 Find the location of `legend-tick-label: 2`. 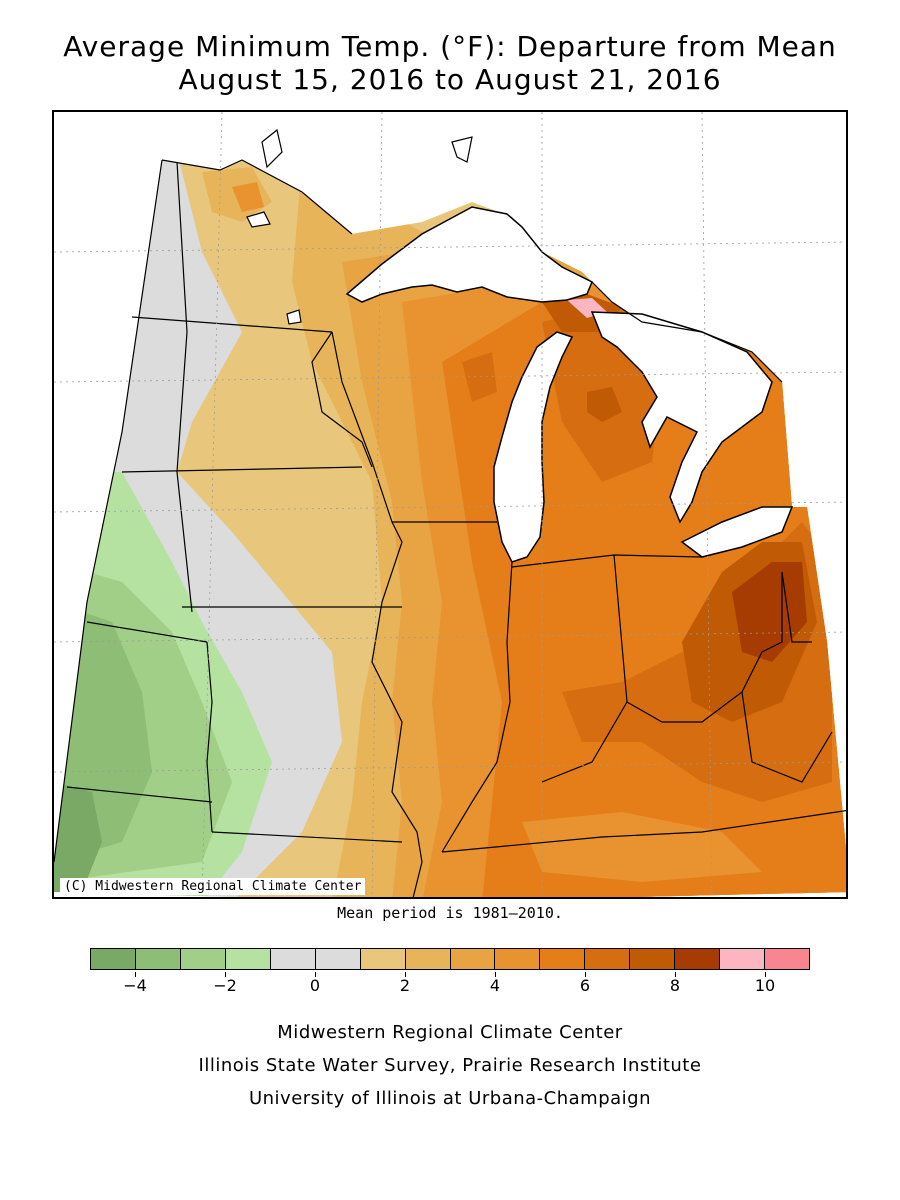

legend-tick-label: 2 is located at coordinates (405, 985).